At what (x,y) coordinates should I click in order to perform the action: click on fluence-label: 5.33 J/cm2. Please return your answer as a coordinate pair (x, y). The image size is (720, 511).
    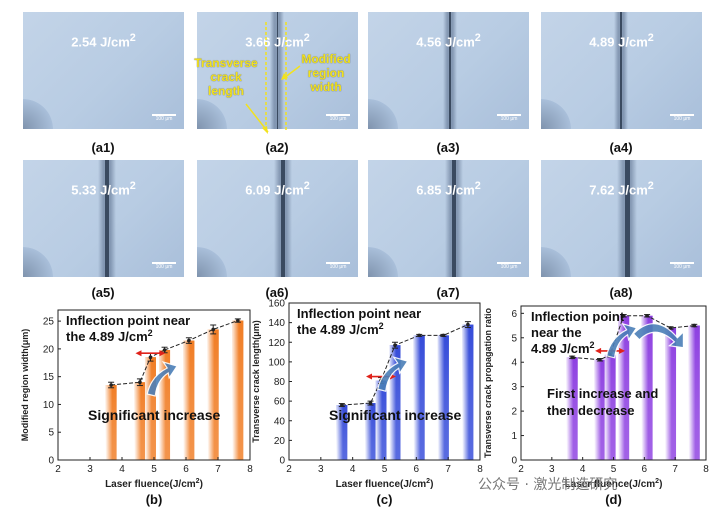
    Looking at the image, I should click on (103, 189).